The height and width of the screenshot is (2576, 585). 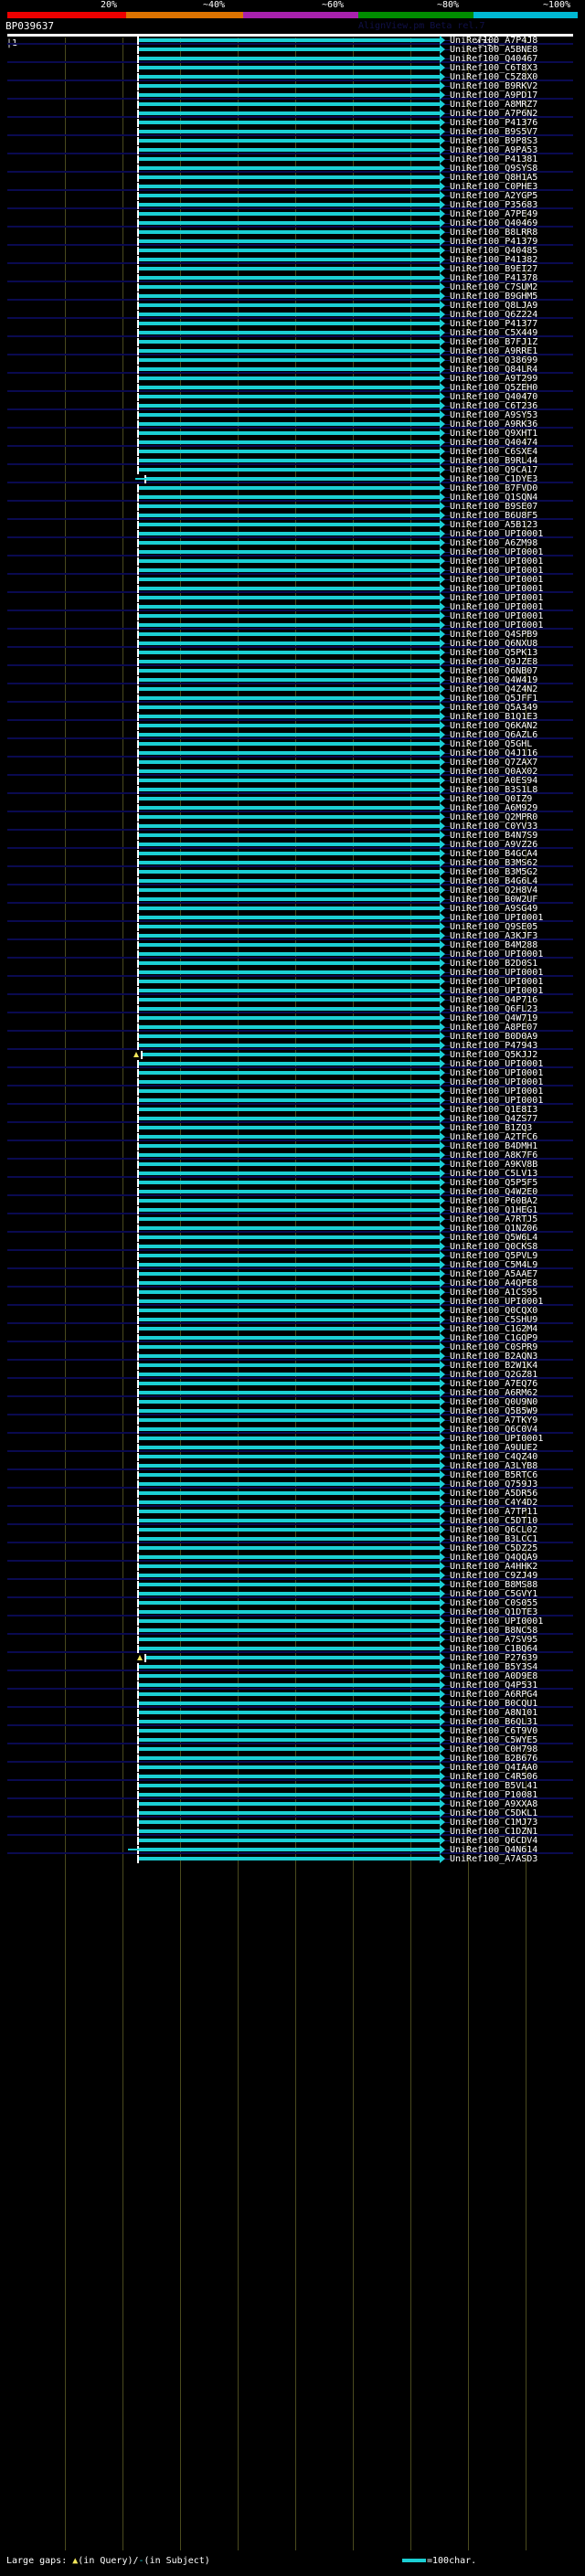 I want to click on subject-label: UniRef100_B3M5G2, so click(x=494, y=872).